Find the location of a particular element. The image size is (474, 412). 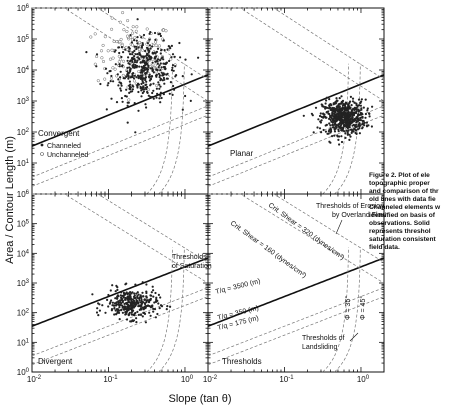

x-tick-label: 10-1 is located at coordinates (110, 379).